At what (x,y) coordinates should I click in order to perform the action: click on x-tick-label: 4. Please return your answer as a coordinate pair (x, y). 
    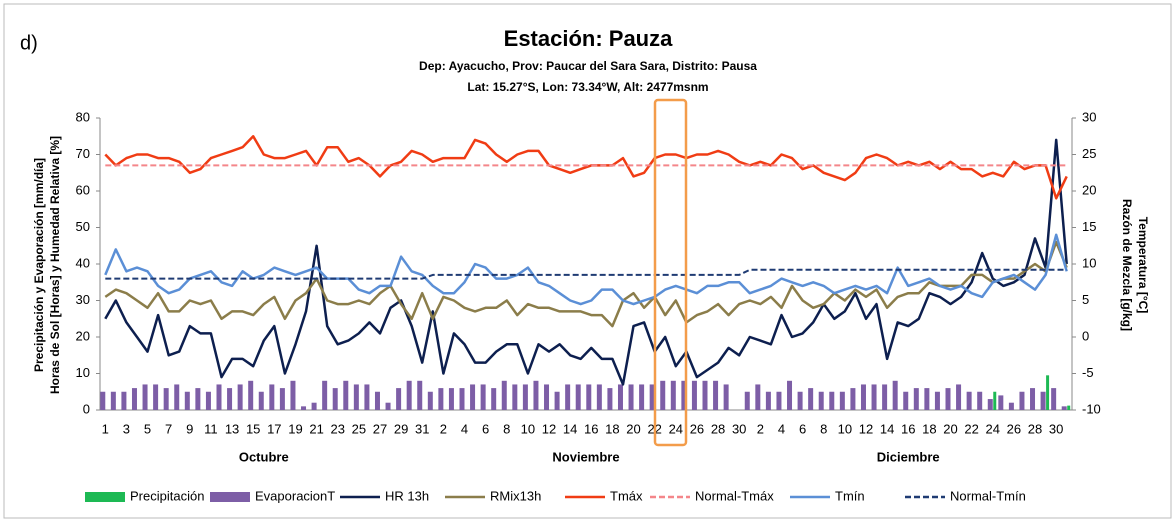
    Looking at the image, I should click on (781, 428).